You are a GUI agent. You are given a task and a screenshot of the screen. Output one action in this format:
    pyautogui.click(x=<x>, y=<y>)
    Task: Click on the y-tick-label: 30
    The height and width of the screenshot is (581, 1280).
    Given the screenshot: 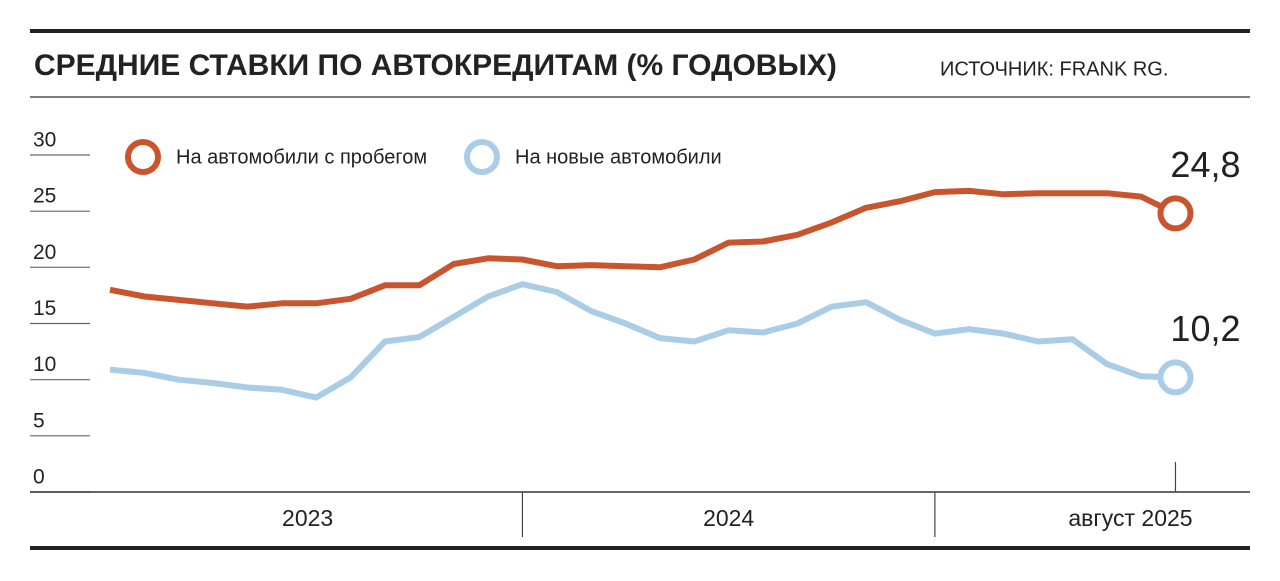 What is the action you would take?
    pyautogui.click(x=44, y=140)
    